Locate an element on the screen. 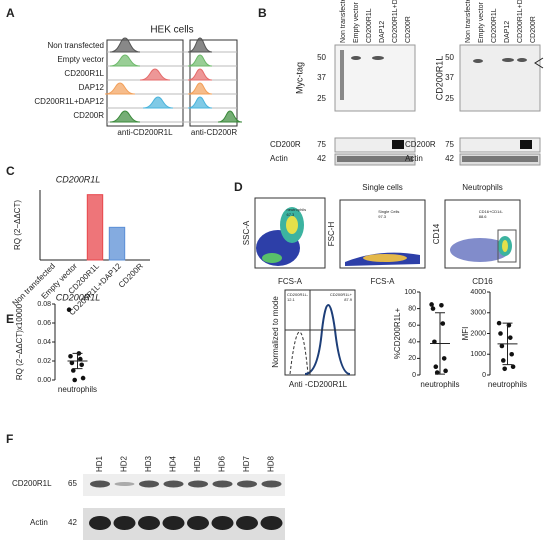  strip-size: 65 is located at coordinates (72, 483).